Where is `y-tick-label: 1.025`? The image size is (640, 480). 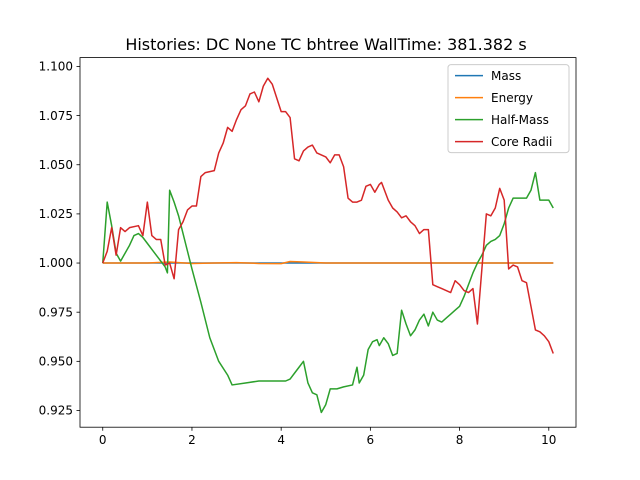
y-tick-label: 1.025 is located at coordinates (56, 214).